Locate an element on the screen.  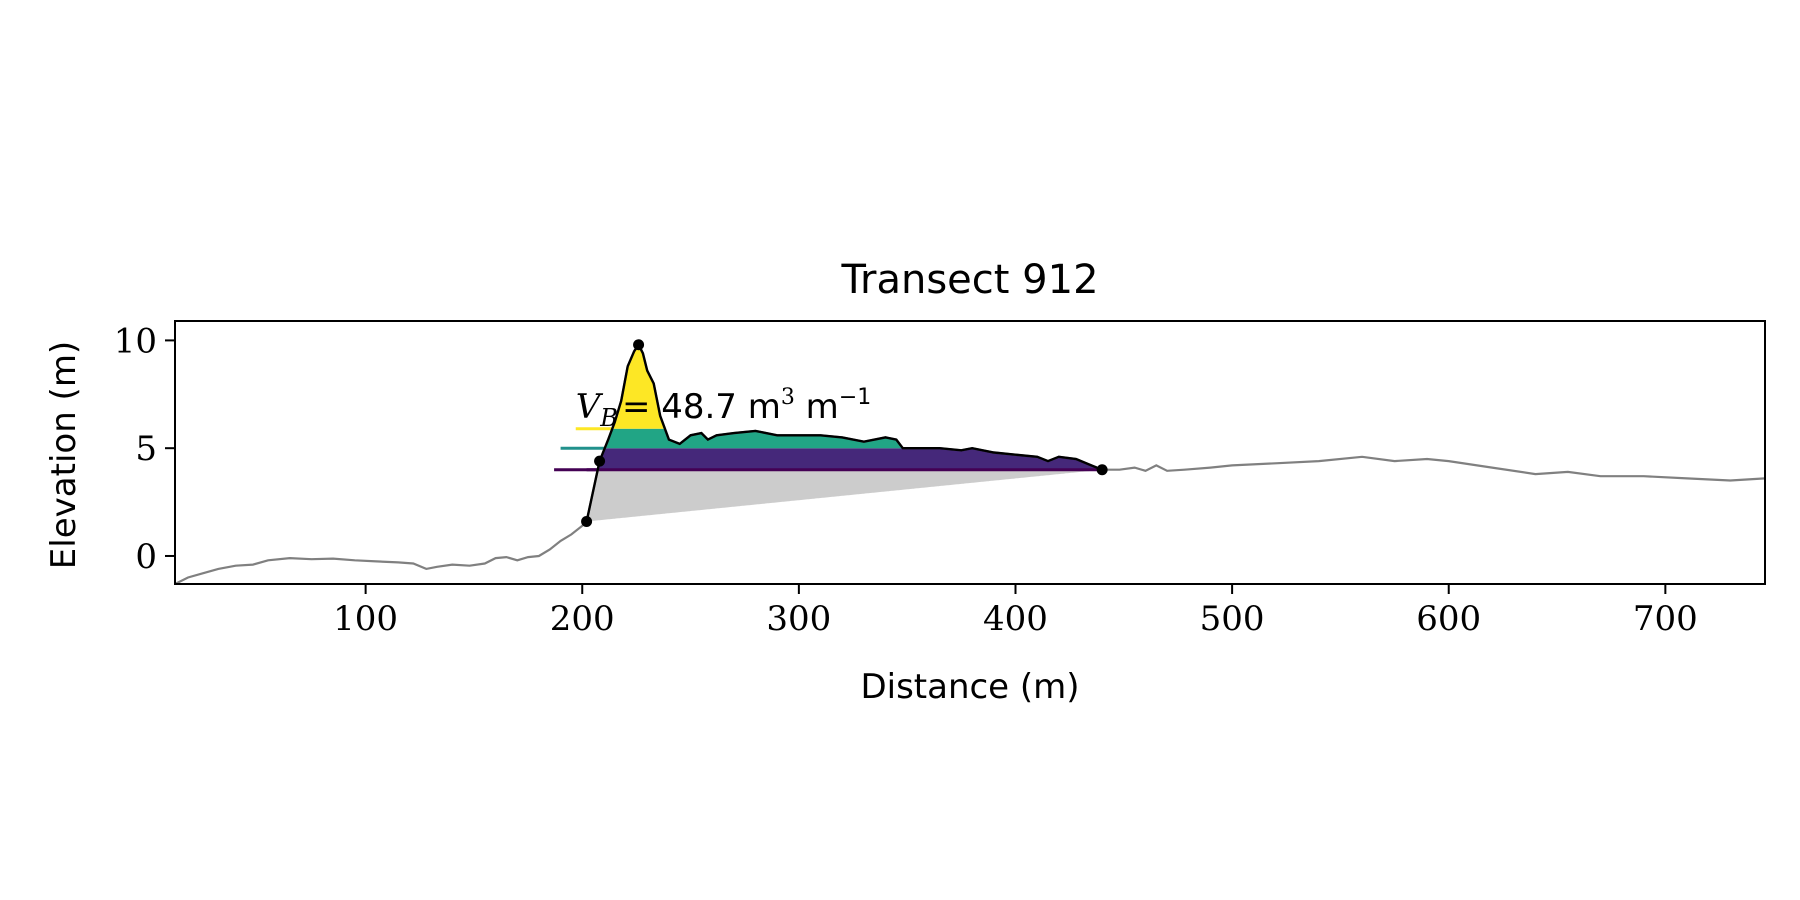
volume-annotation: VB = 48.7 m3 m−1 is located at coordinates (724, 408).